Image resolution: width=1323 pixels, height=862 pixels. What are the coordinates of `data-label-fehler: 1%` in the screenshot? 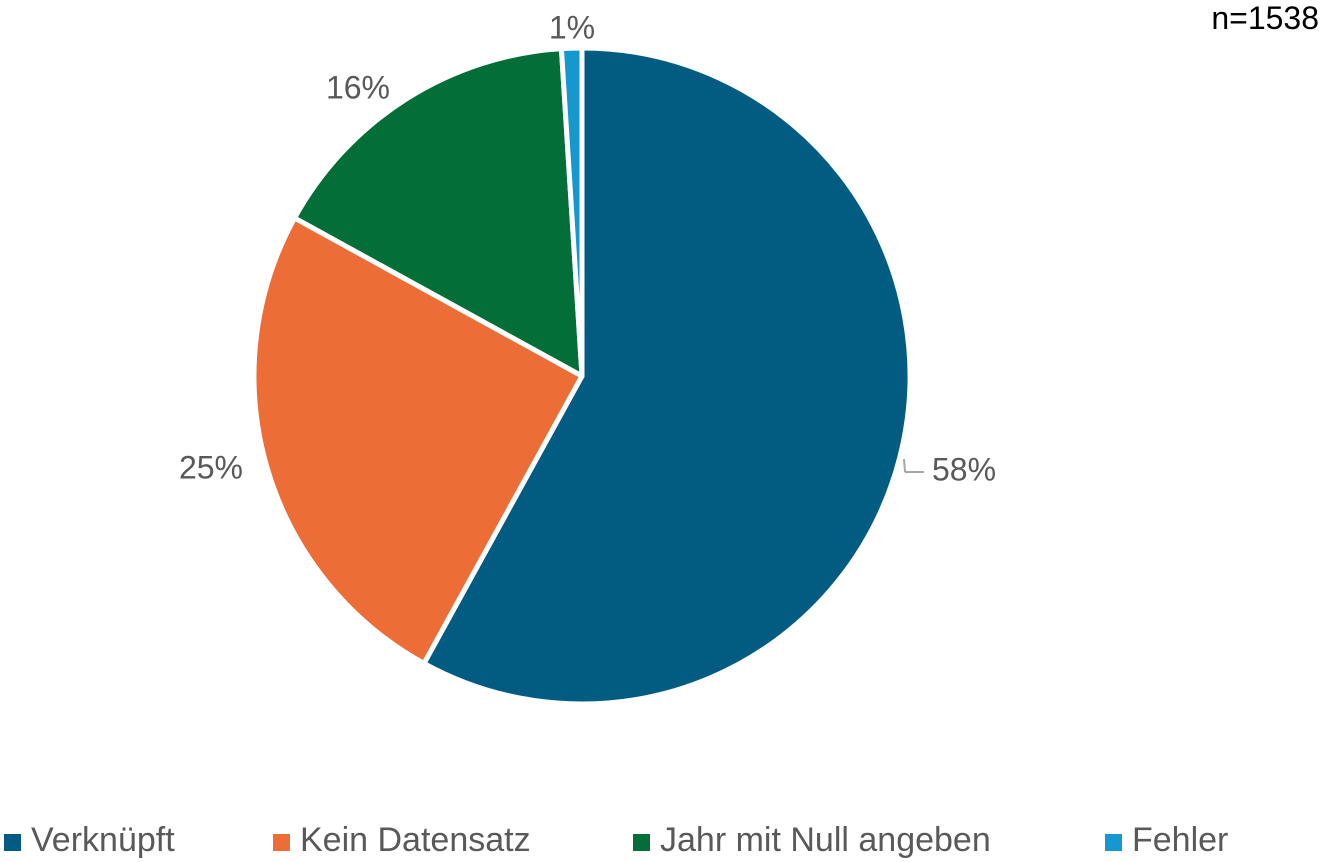 It's located at (572, 27).